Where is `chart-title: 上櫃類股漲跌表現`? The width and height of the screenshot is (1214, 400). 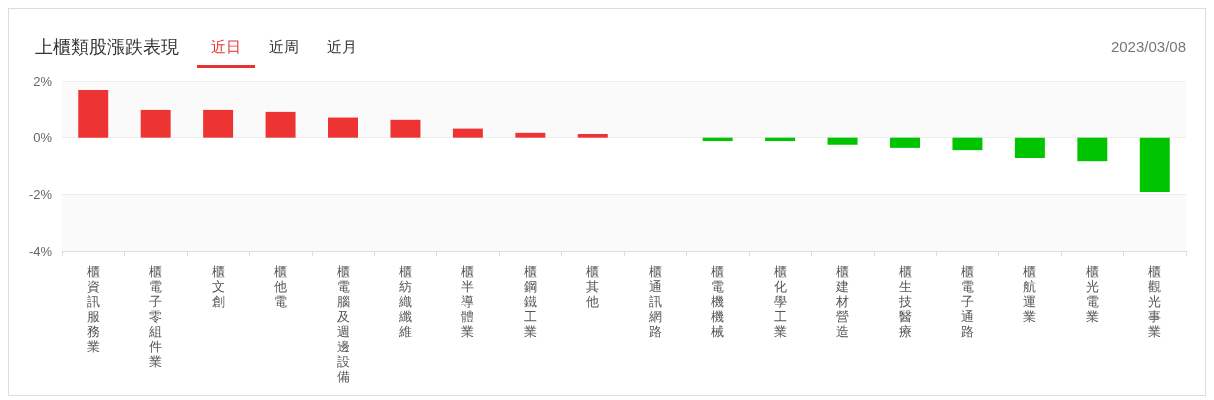 chart-title: 上櫃類股漲跌表現 is located at coordinates (107, 47).